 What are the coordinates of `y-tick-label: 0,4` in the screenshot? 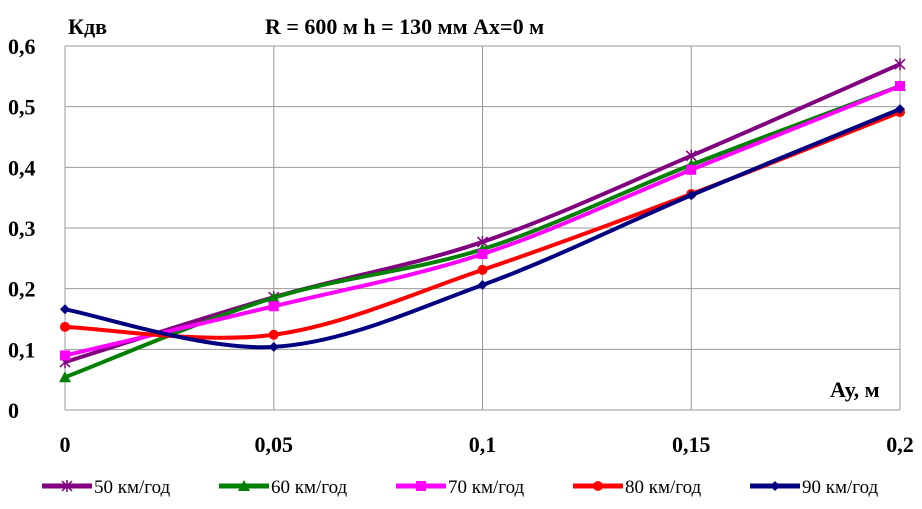 It's located at (22, 167).